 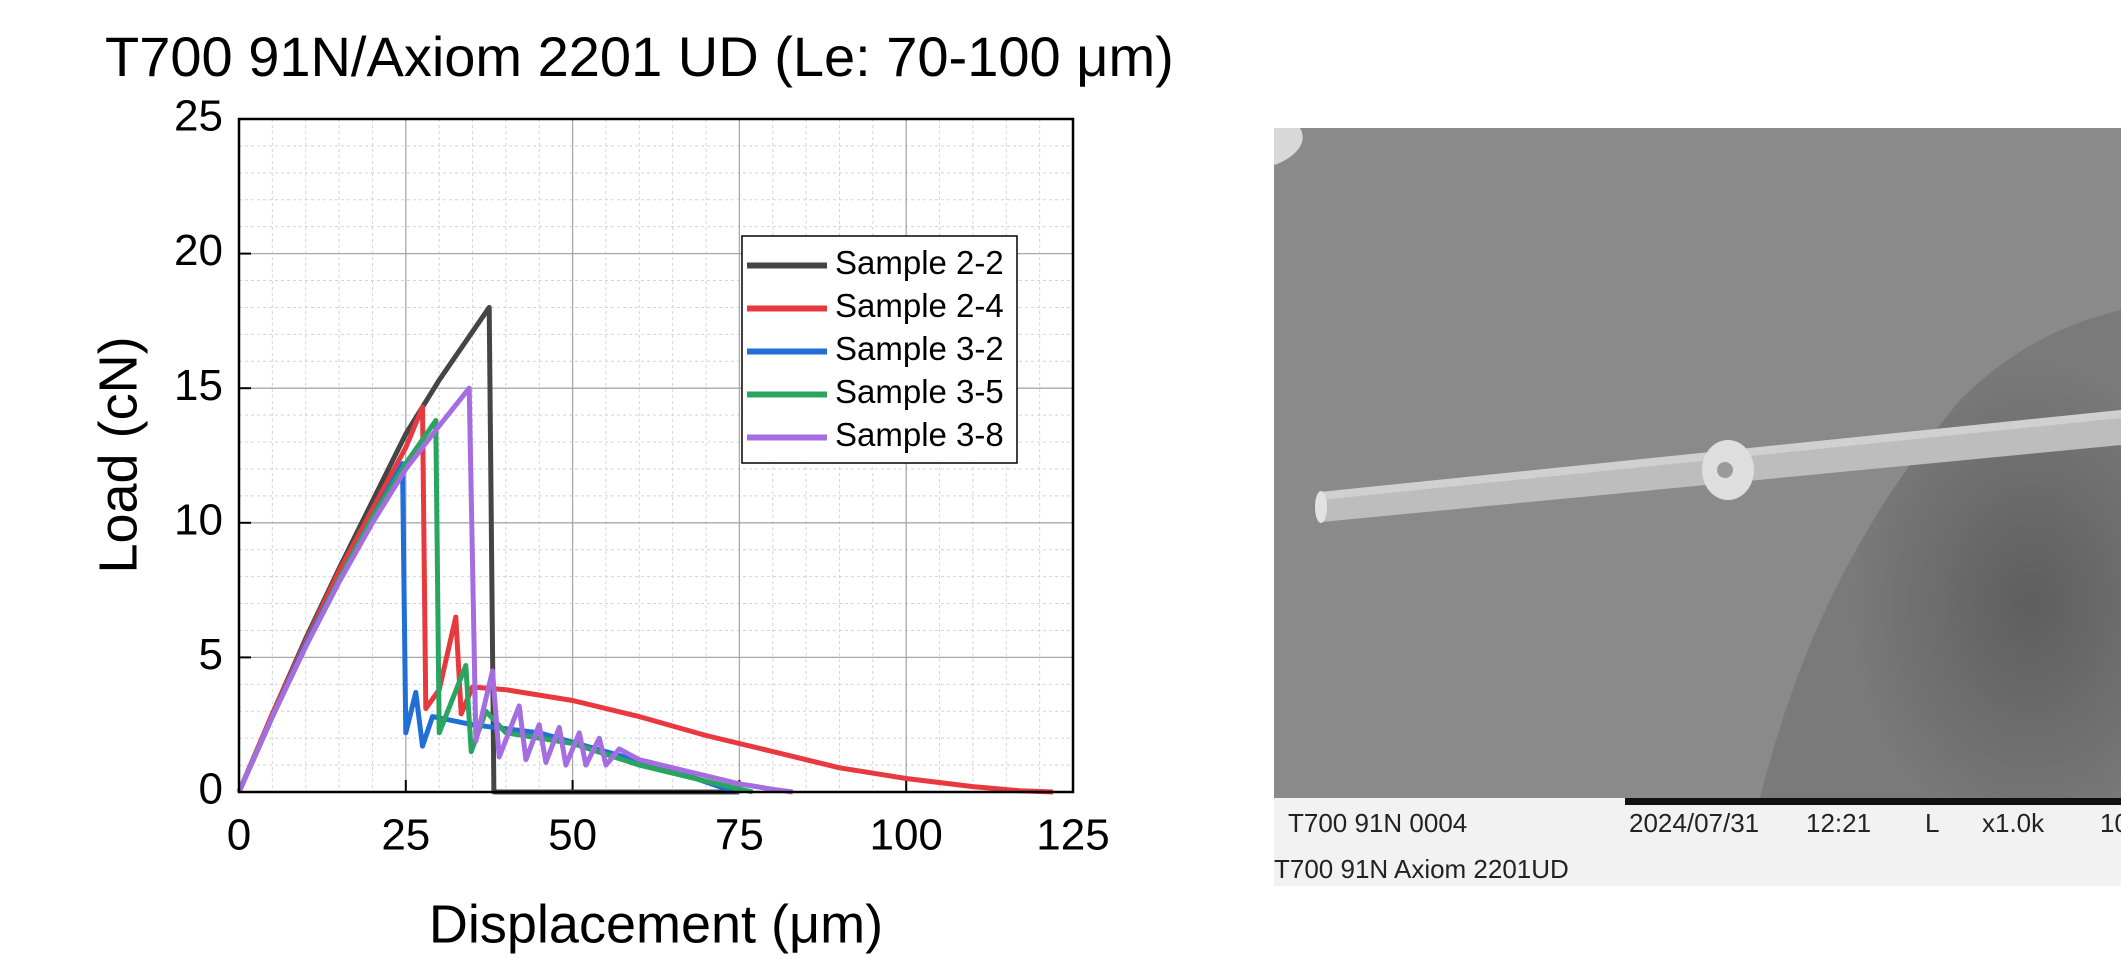 I want to click on sem-scale-bar, so click(x=1873, y=801).